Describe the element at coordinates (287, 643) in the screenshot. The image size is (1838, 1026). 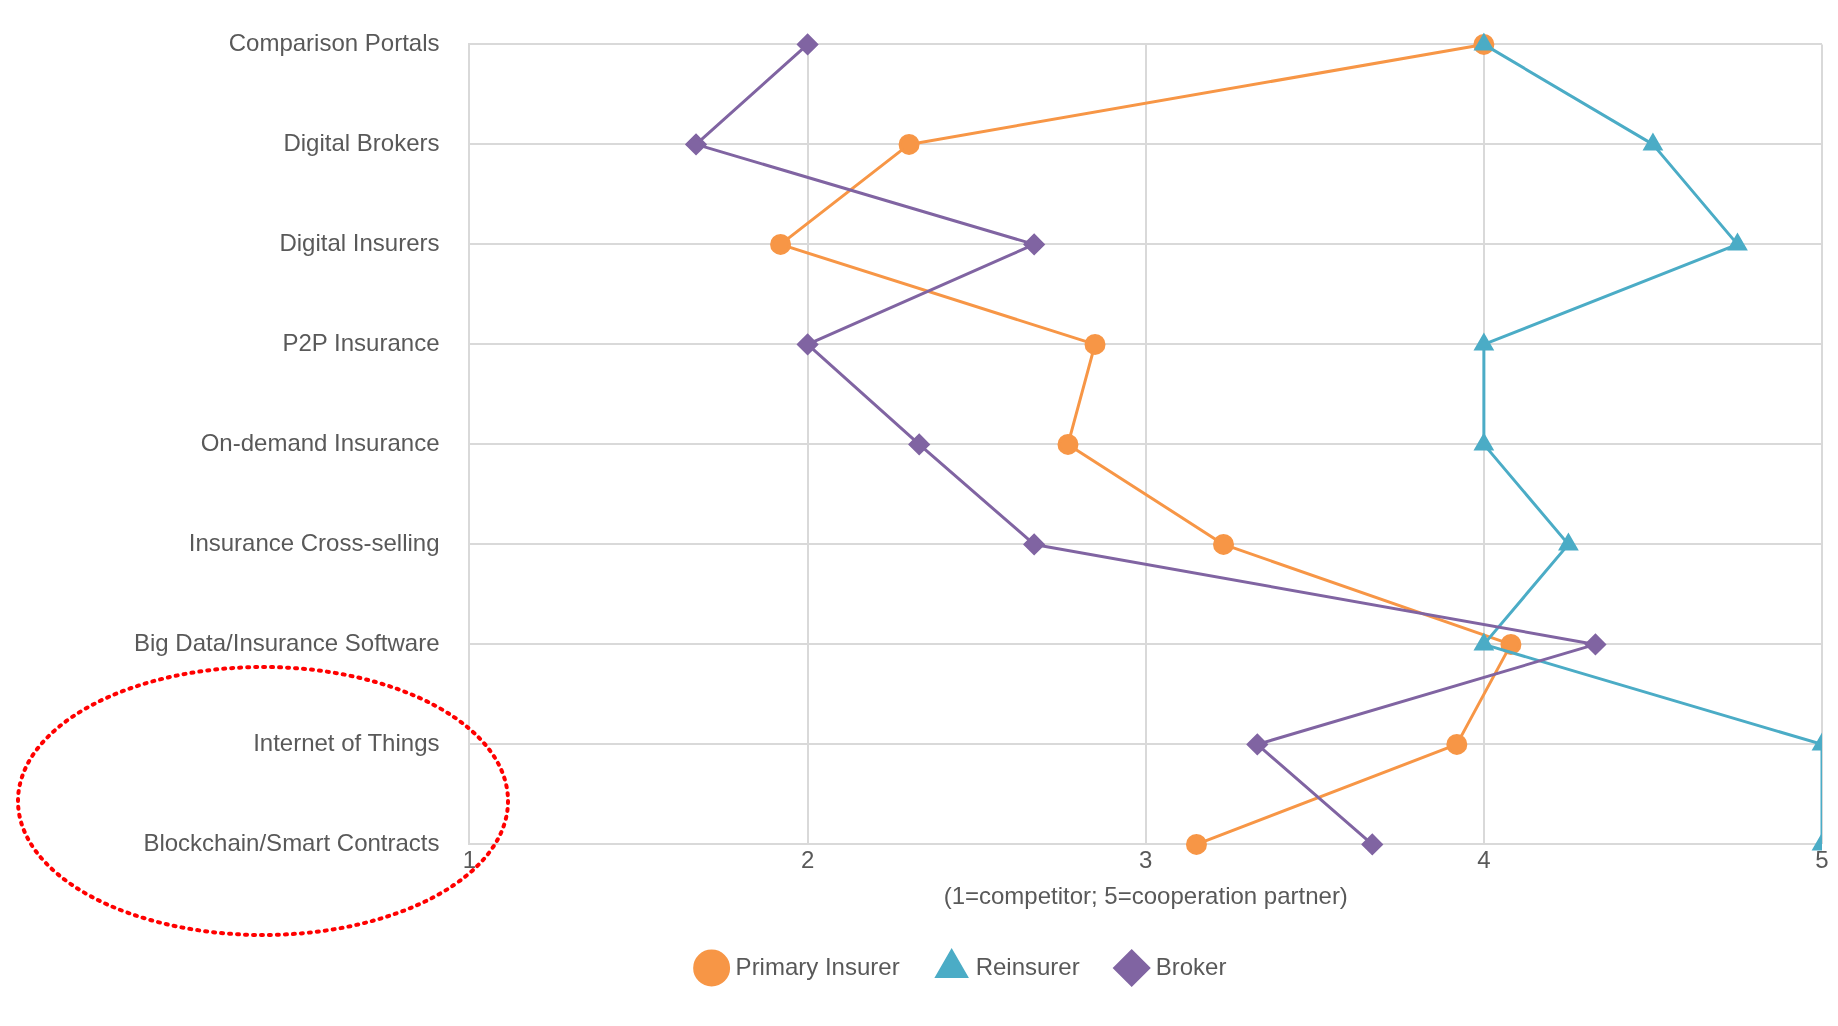
I see `y-tick-label: Big Data/Insurance Software` at that location.